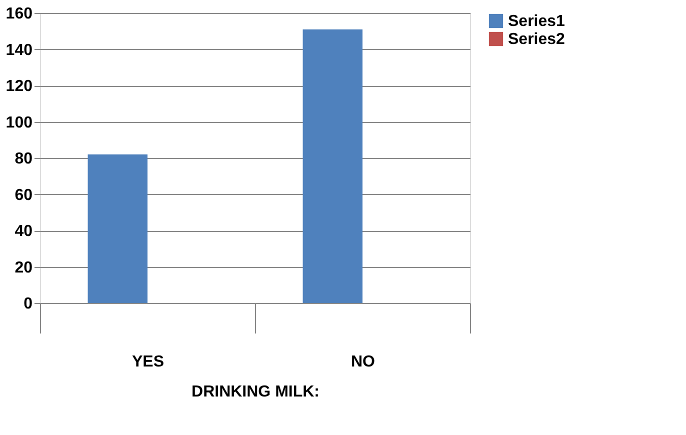 The width and height of the screenshot is (686, 435). I want to click on y-tick-label: 60, so click(23, 195).